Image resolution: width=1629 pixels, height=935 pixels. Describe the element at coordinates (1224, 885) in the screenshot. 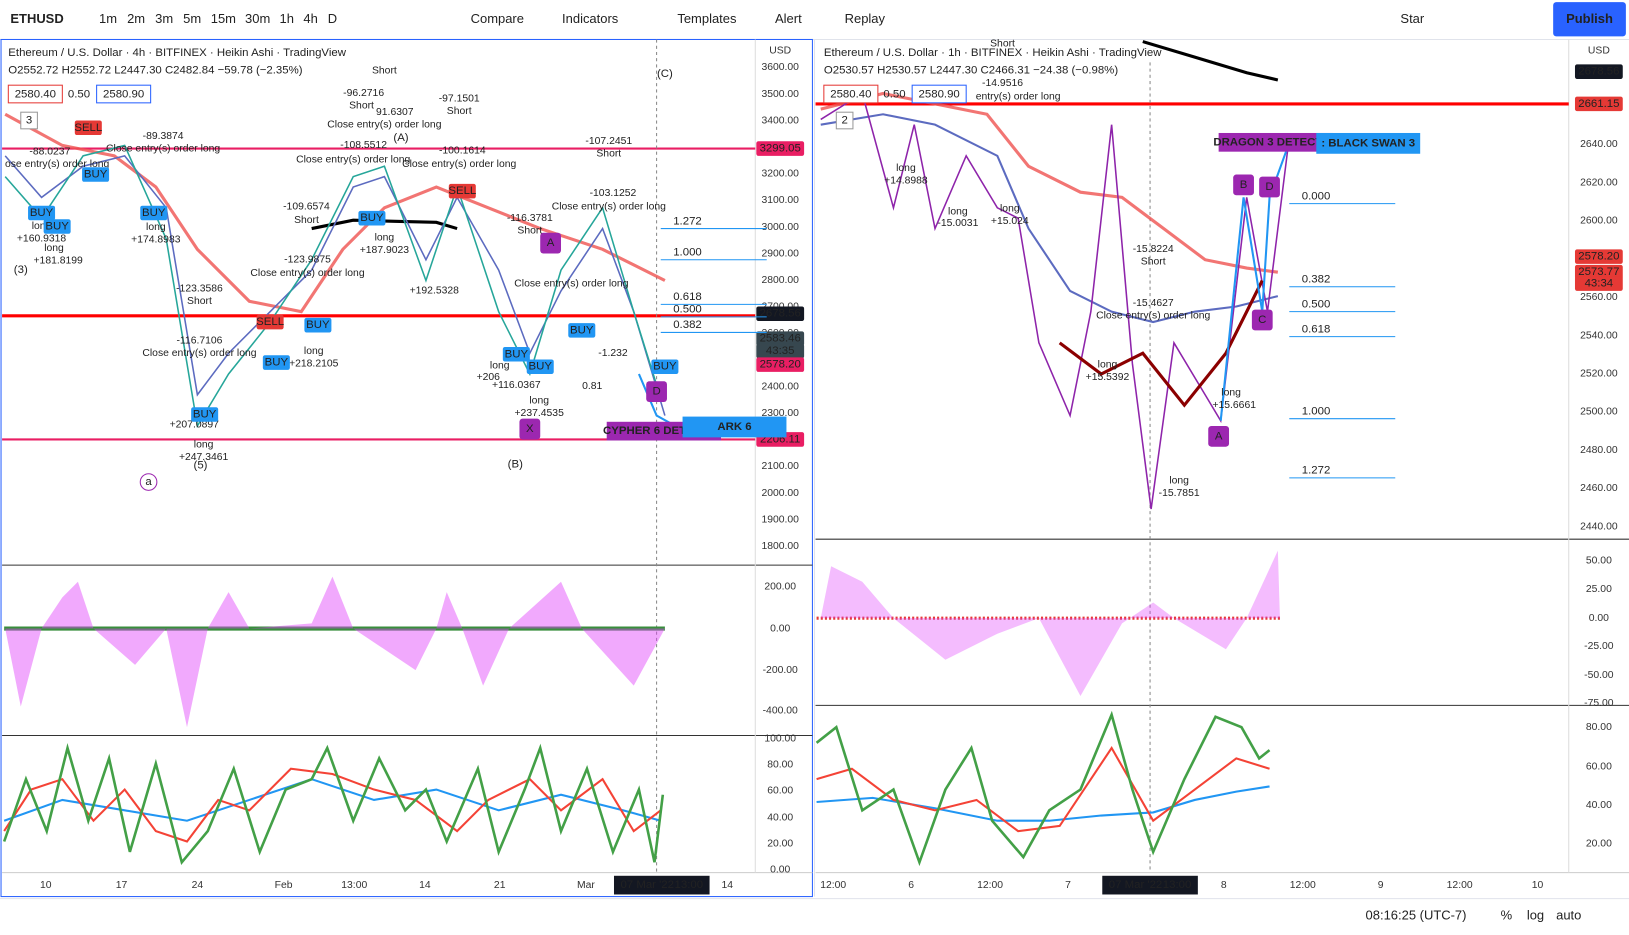

I see `time-tick-label: 8` at that location.